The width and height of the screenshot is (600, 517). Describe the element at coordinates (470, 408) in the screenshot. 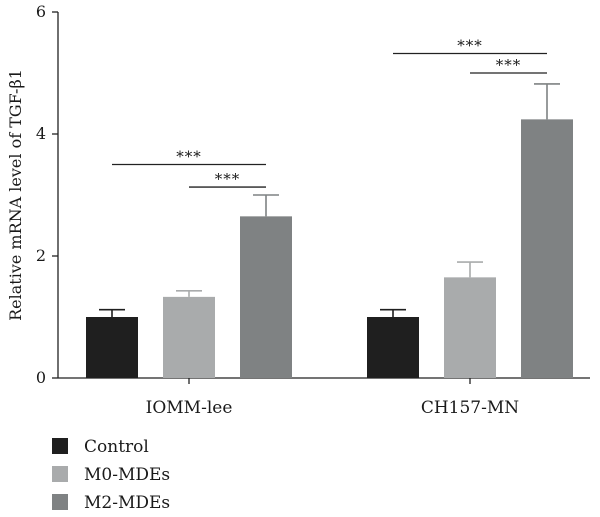

I see `x-tick-label-CH157-MN: CH157-MN` at that location.